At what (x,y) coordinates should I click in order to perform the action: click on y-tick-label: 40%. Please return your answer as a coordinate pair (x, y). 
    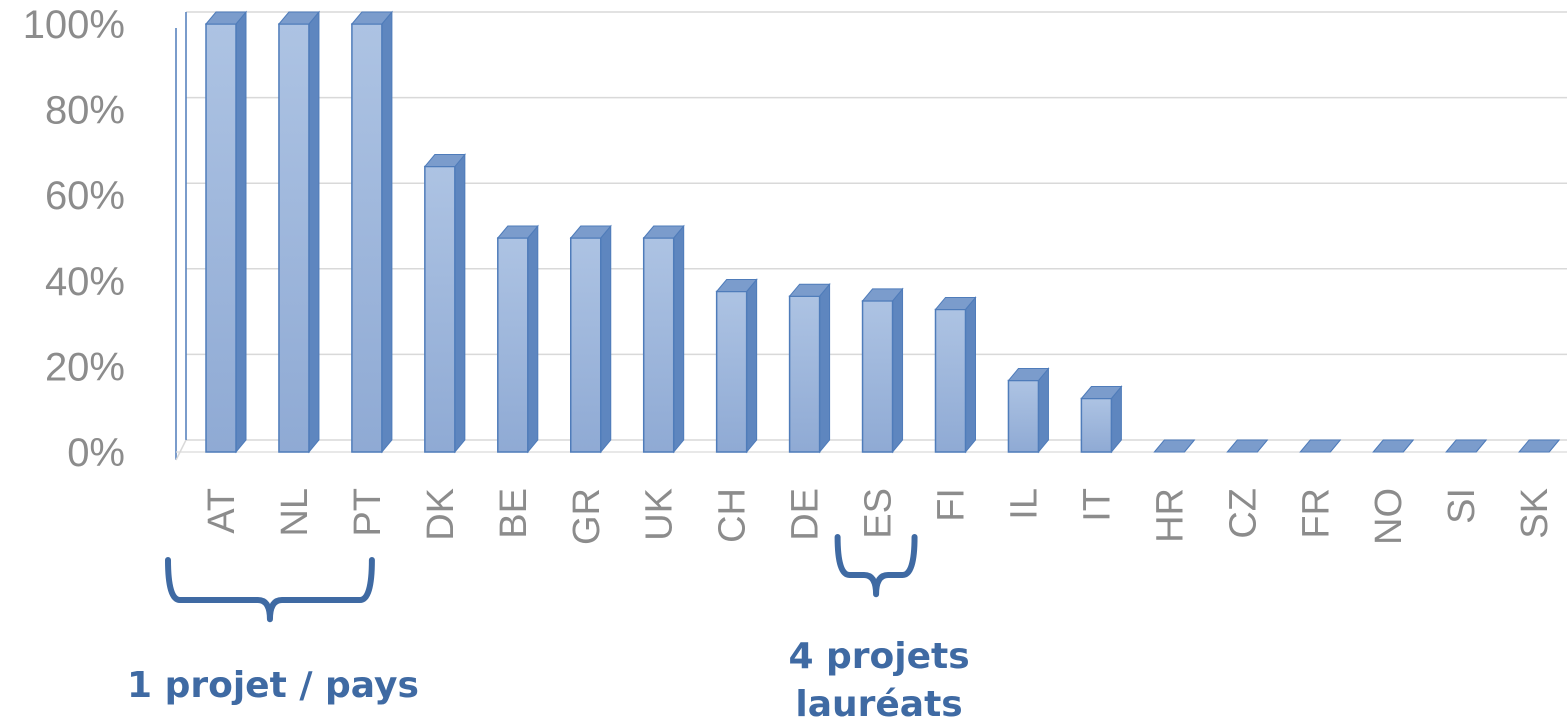
    Looking at the image, I should click on (85, 282).